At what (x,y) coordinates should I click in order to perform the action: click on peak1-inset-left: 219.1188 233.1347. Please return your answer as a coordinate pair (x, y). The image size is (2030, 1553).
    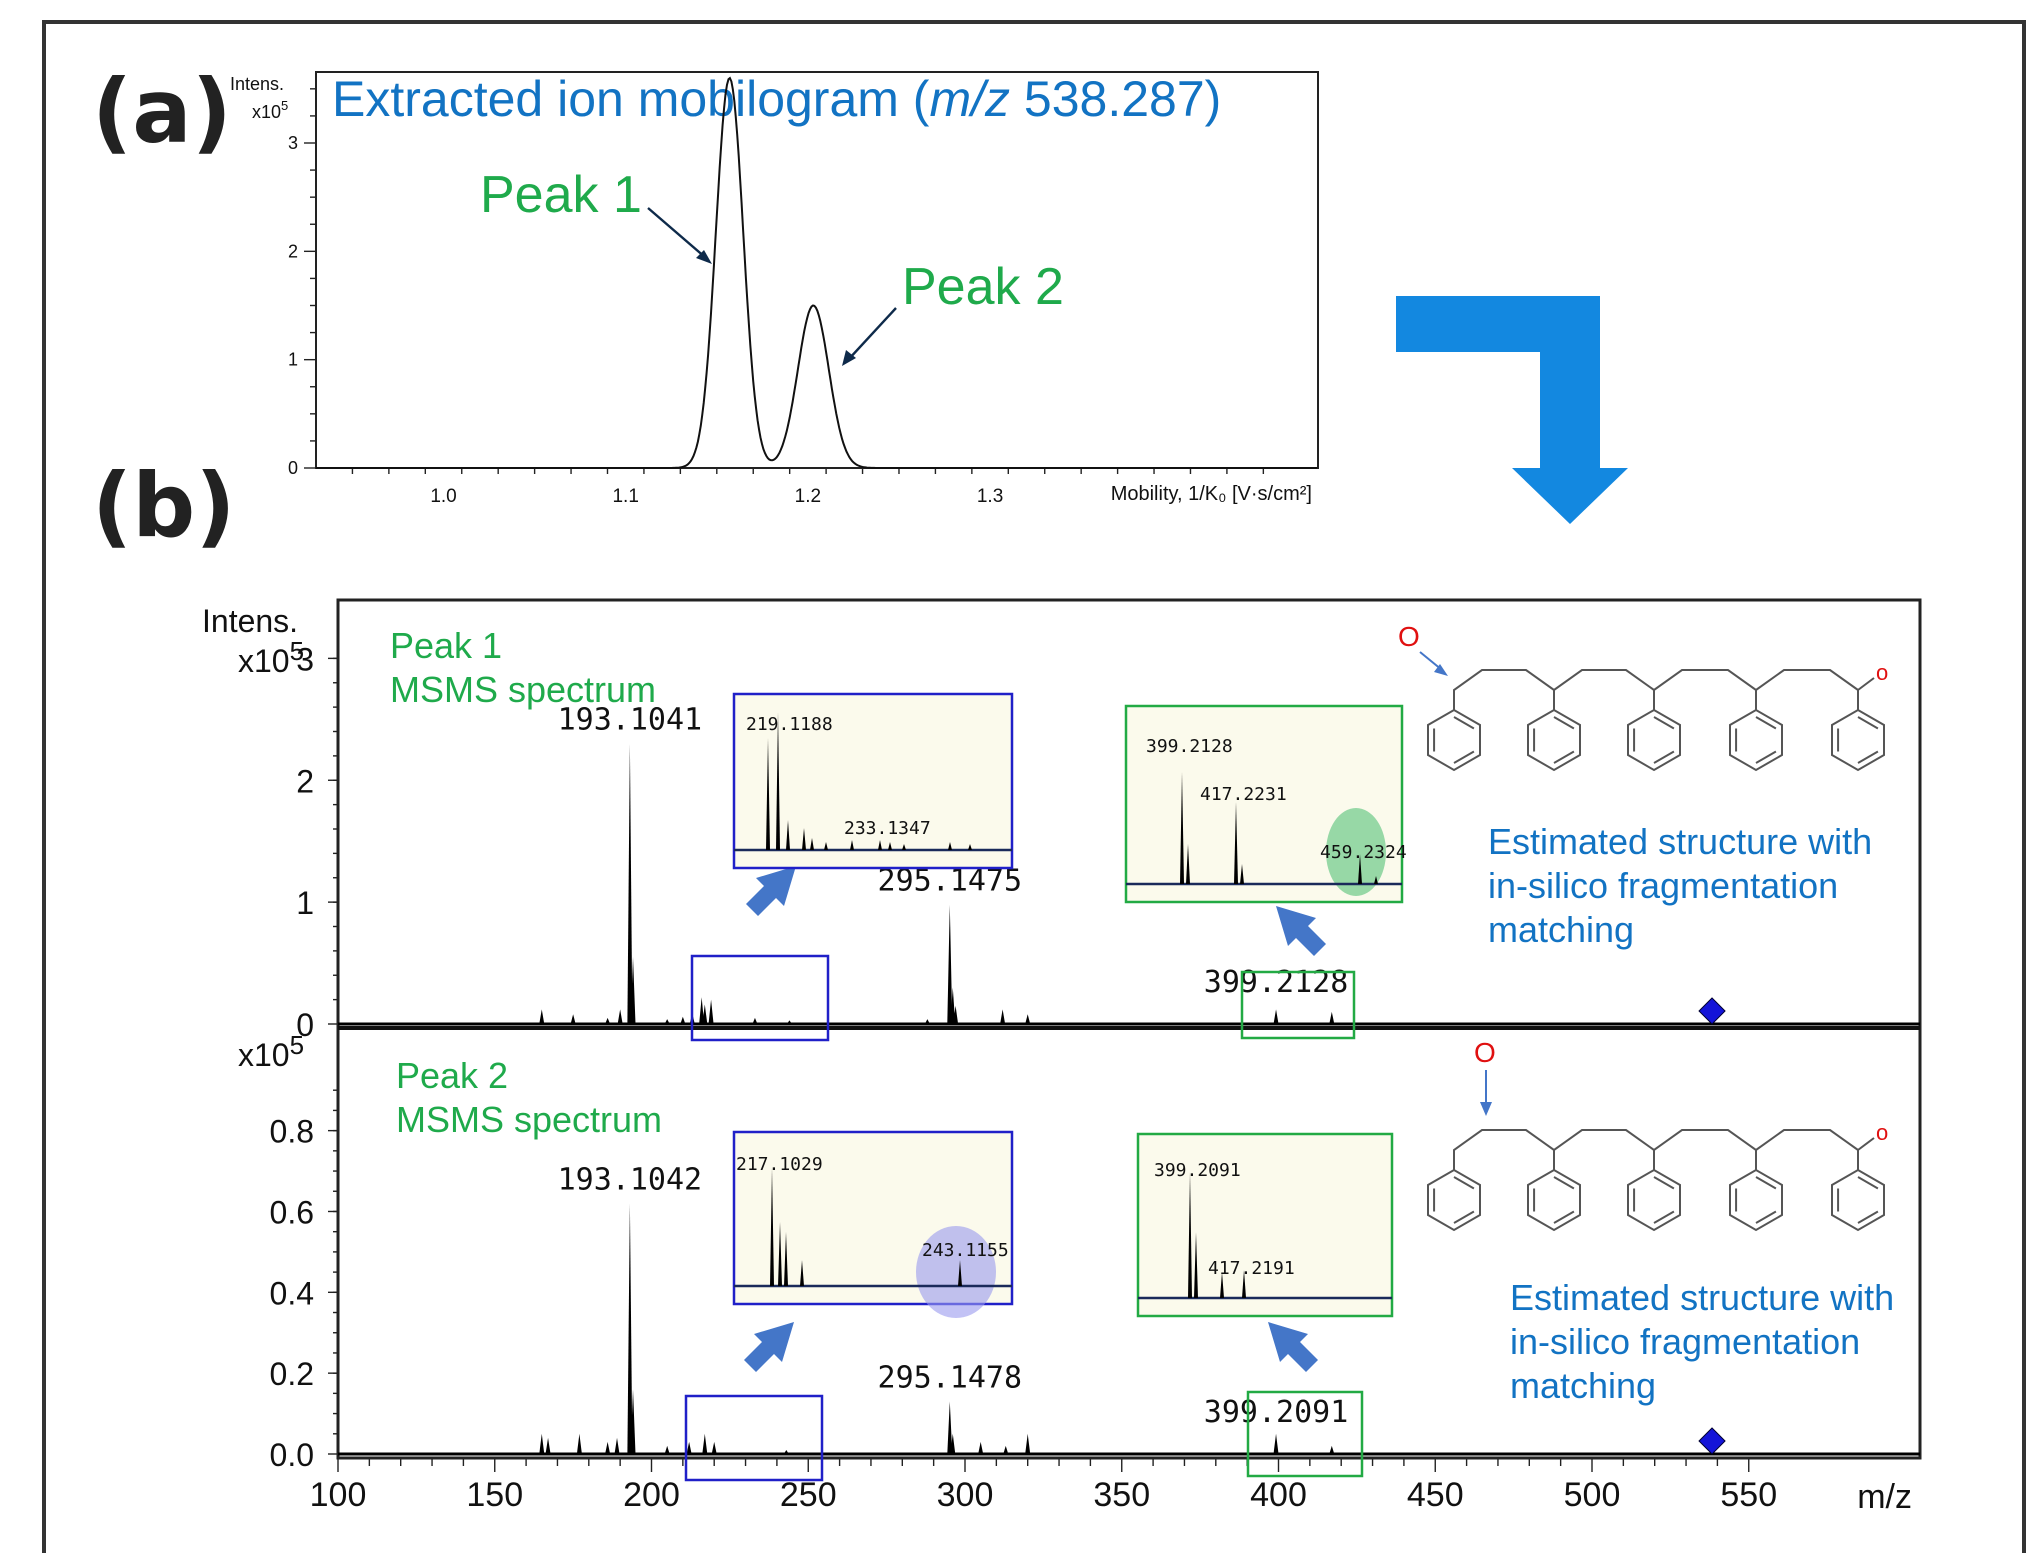
    Looking at the image, I should click on (873, 781).